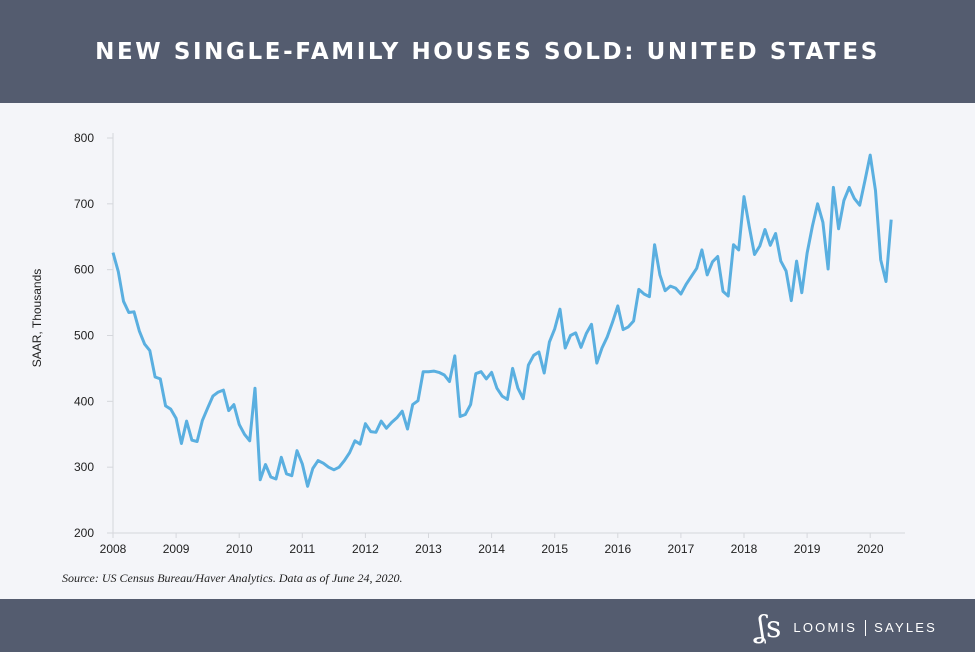 This screenshot has height=652, width=975. What do you see at coordinates (554, 549) in the screenshot?
I see `x-tick-label: 2015` at bounding box center [554, 549].